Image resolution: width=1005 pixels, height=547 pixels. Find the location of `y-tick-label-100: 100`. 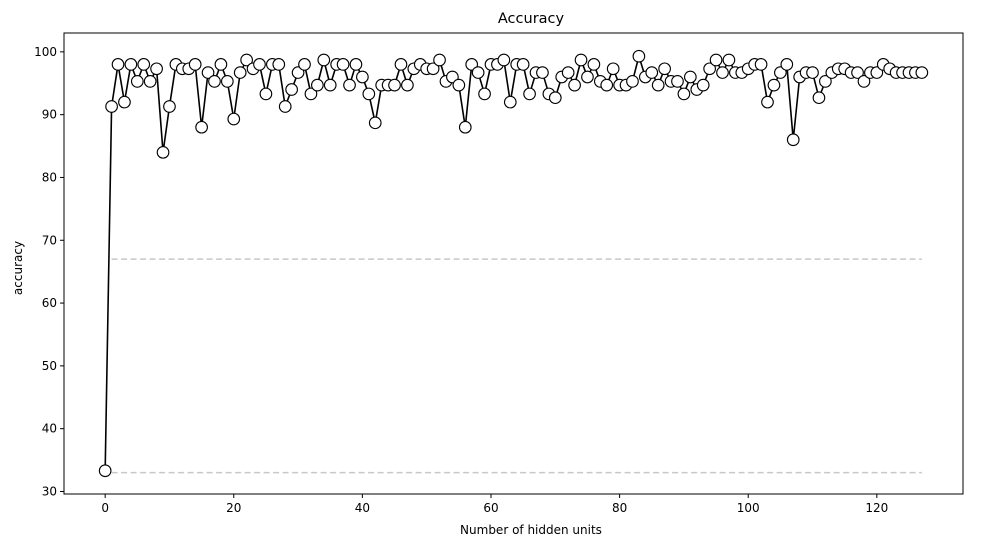

y-tick-label-100: 100 is located at coordinates (45, 52).